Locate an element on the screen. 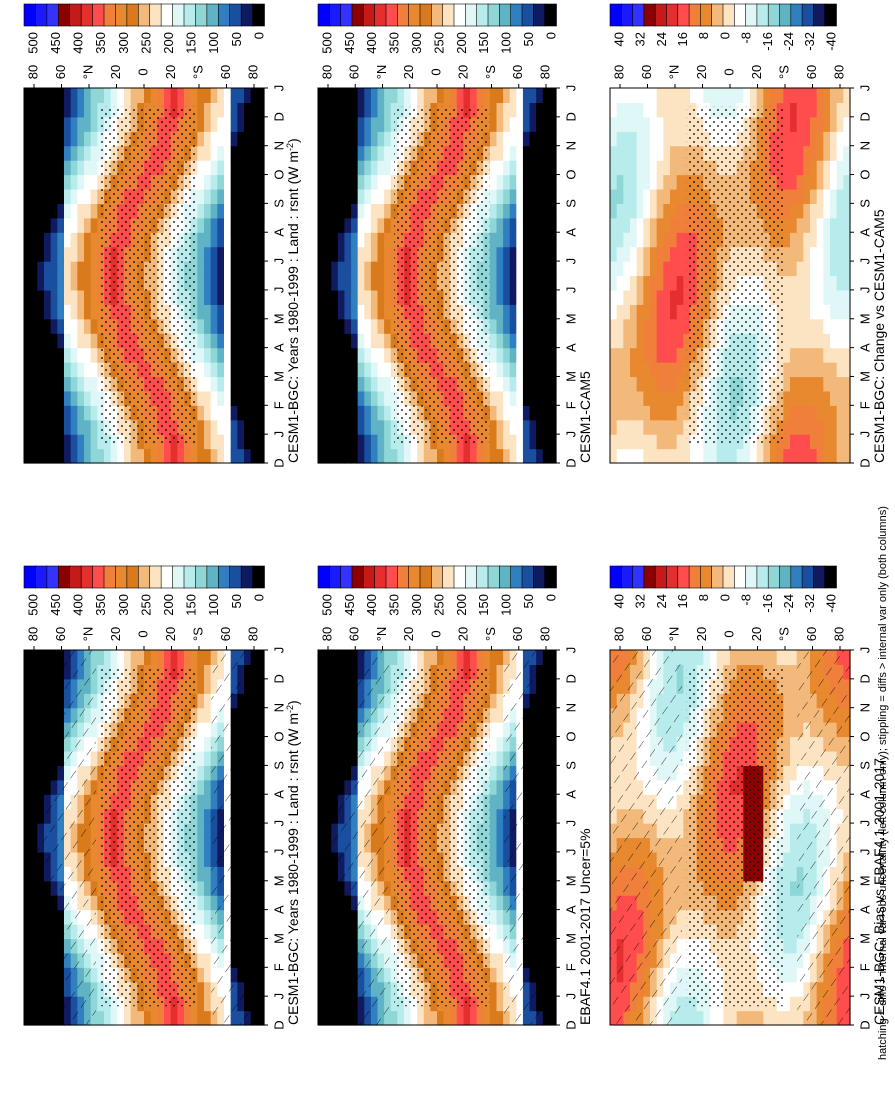 The width and height of the screenshot is (895, 1102). lat-tick-label: 80 is located at coordinates (32, 634).